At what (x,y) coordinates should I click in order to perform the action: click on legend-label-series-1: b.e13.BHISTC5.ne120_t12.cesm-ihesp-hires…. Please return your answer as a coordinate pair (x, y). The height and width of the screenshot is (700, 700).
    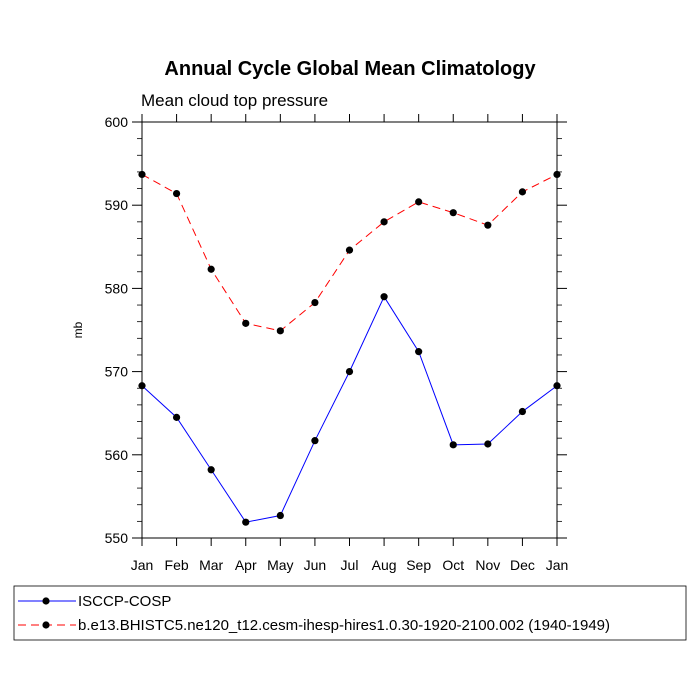
    Looking at the image, I should click on (344, 625).